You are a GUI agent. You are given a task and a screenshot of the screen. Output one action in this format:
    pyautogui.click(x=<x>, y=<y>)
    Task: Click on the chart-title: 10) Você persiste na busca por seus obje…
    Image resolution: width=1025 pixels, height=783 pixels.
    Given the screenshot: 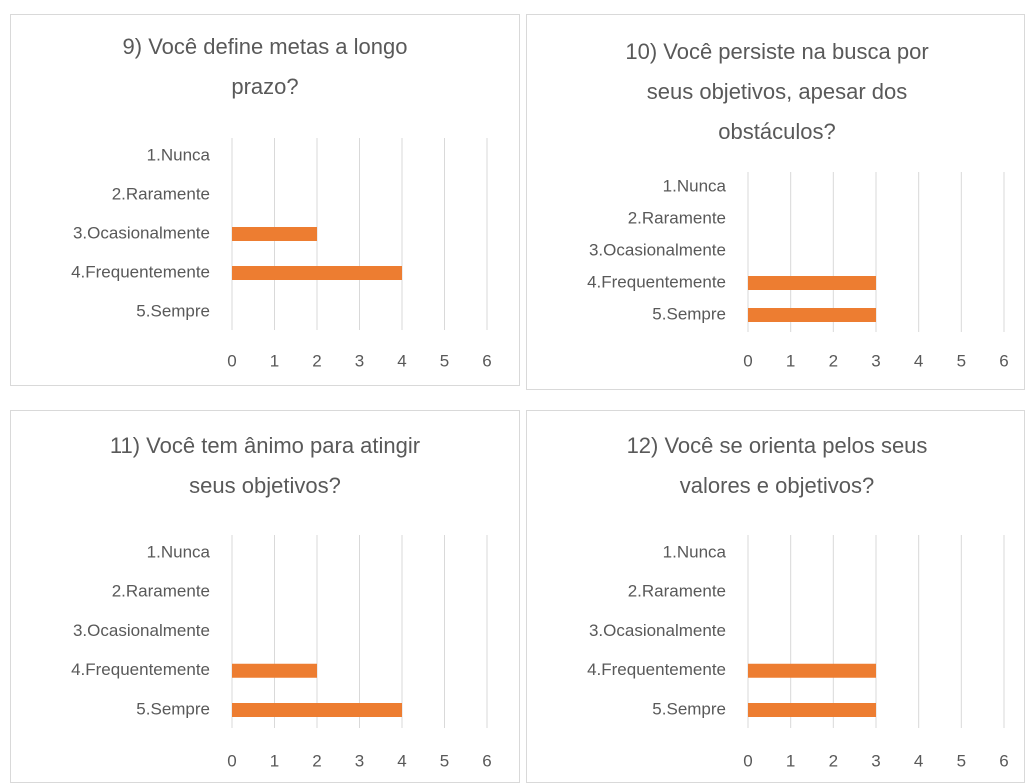 What is the action you would take?
    pyautogui.click(x=777, y=91)
    